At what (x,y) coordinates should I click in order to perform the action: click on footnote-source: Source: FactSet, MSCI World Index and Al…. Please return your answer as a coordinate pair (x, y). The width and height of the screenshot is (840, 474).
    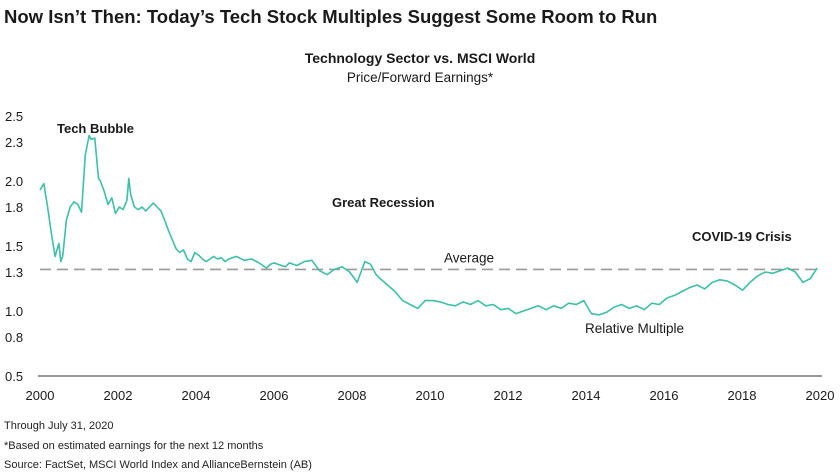
    Looking at the image, I should click on (158, 465).